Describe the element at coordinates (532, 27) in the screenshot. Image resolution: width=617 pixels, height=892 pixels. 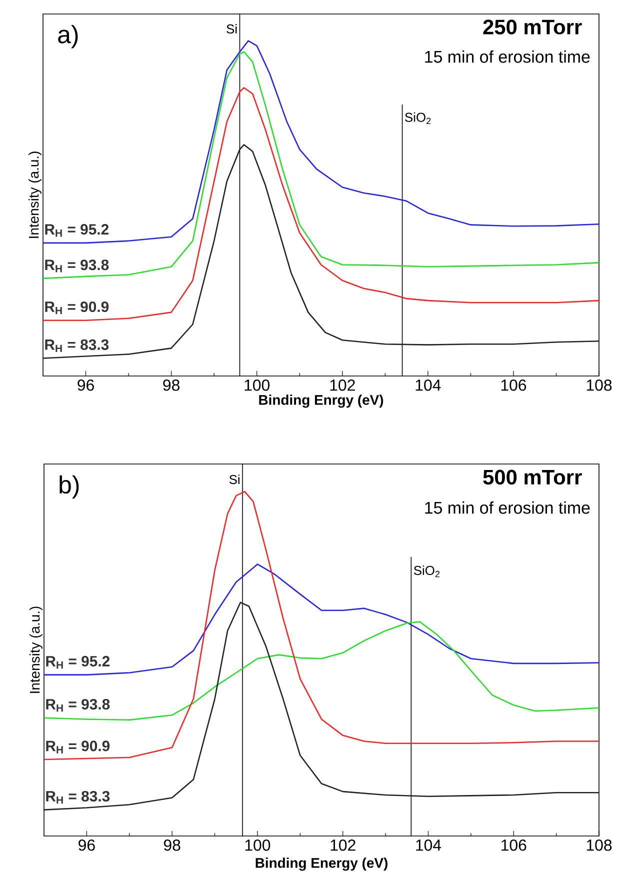
I see `chart-title: 250 mTorr` at that location.